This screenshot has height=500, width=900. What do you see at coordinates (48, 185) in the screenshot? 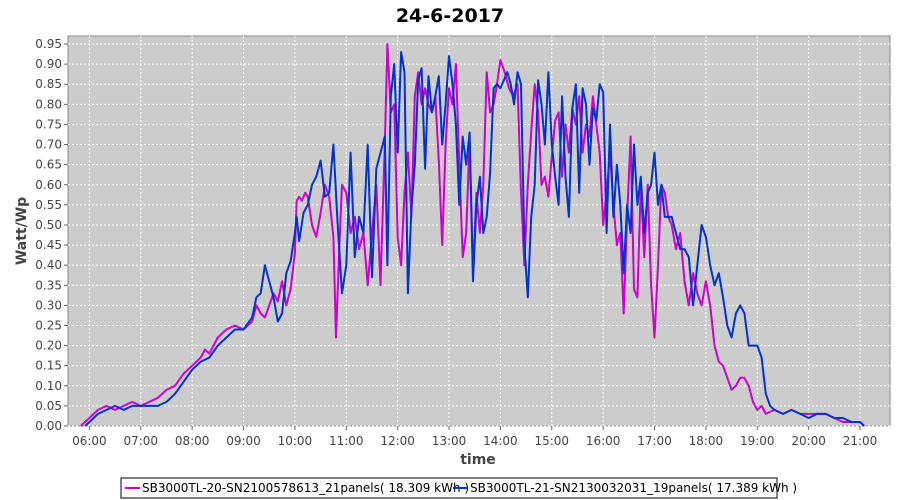
I see `y-tick-label: 0.60` at bounding box center [48, 185].